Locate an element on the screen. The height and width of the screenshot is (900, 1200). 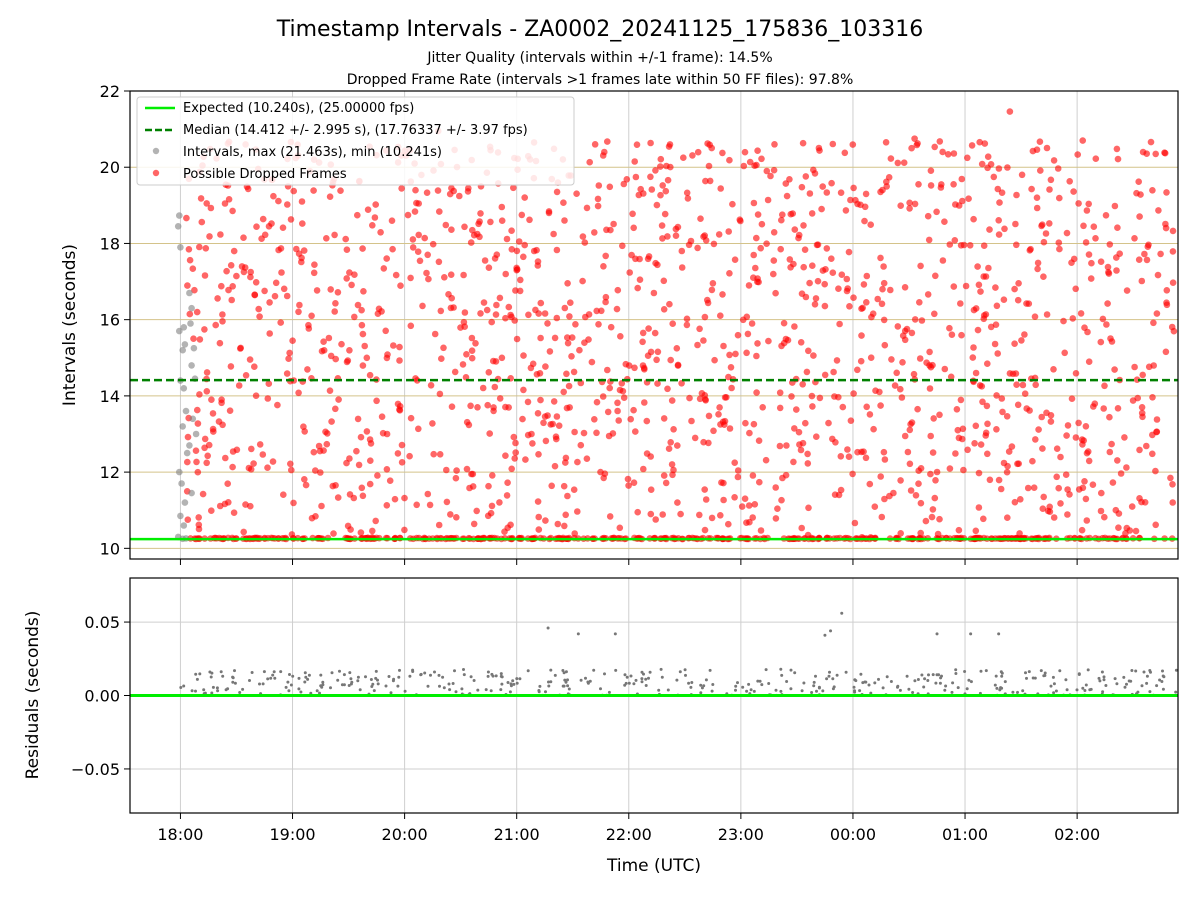
interval-point is located at coordinates (191, 493).